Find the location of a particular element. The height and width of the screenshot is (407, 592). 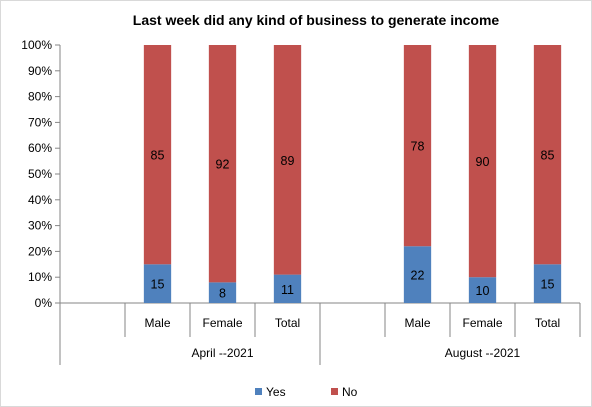

data-label: 11 is located at coordinates (287, 290).